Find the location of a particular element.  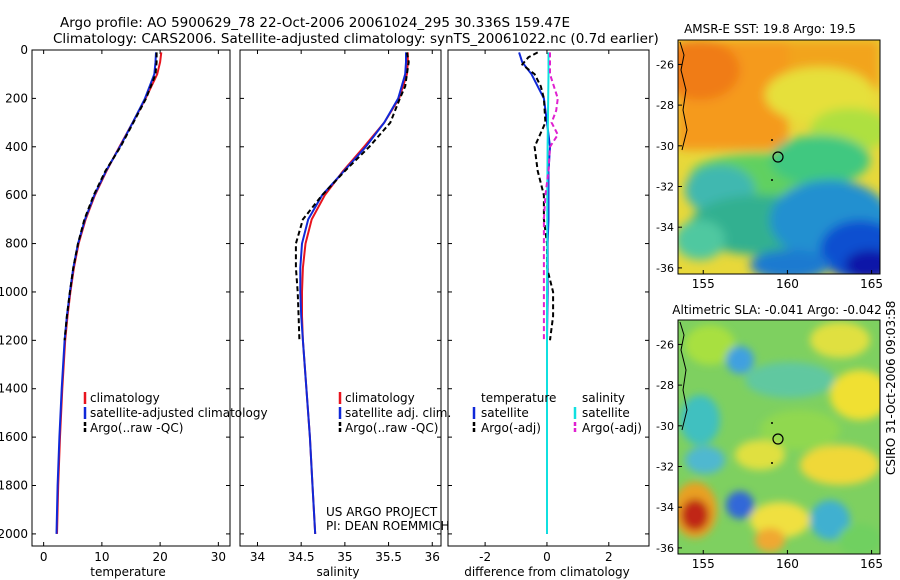

x-tick-label: 2 is located at coordinates (609, 557).